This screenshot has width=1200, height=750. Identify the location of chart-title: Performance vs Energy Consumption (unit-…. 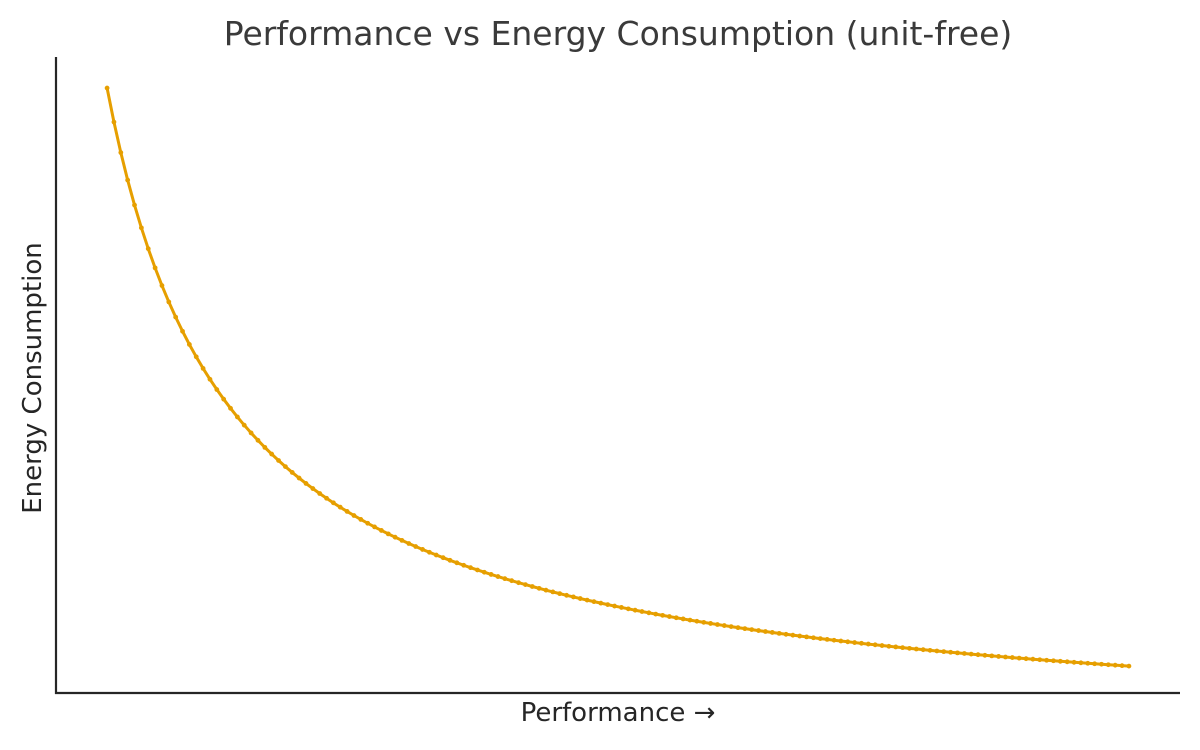
(618, 33).